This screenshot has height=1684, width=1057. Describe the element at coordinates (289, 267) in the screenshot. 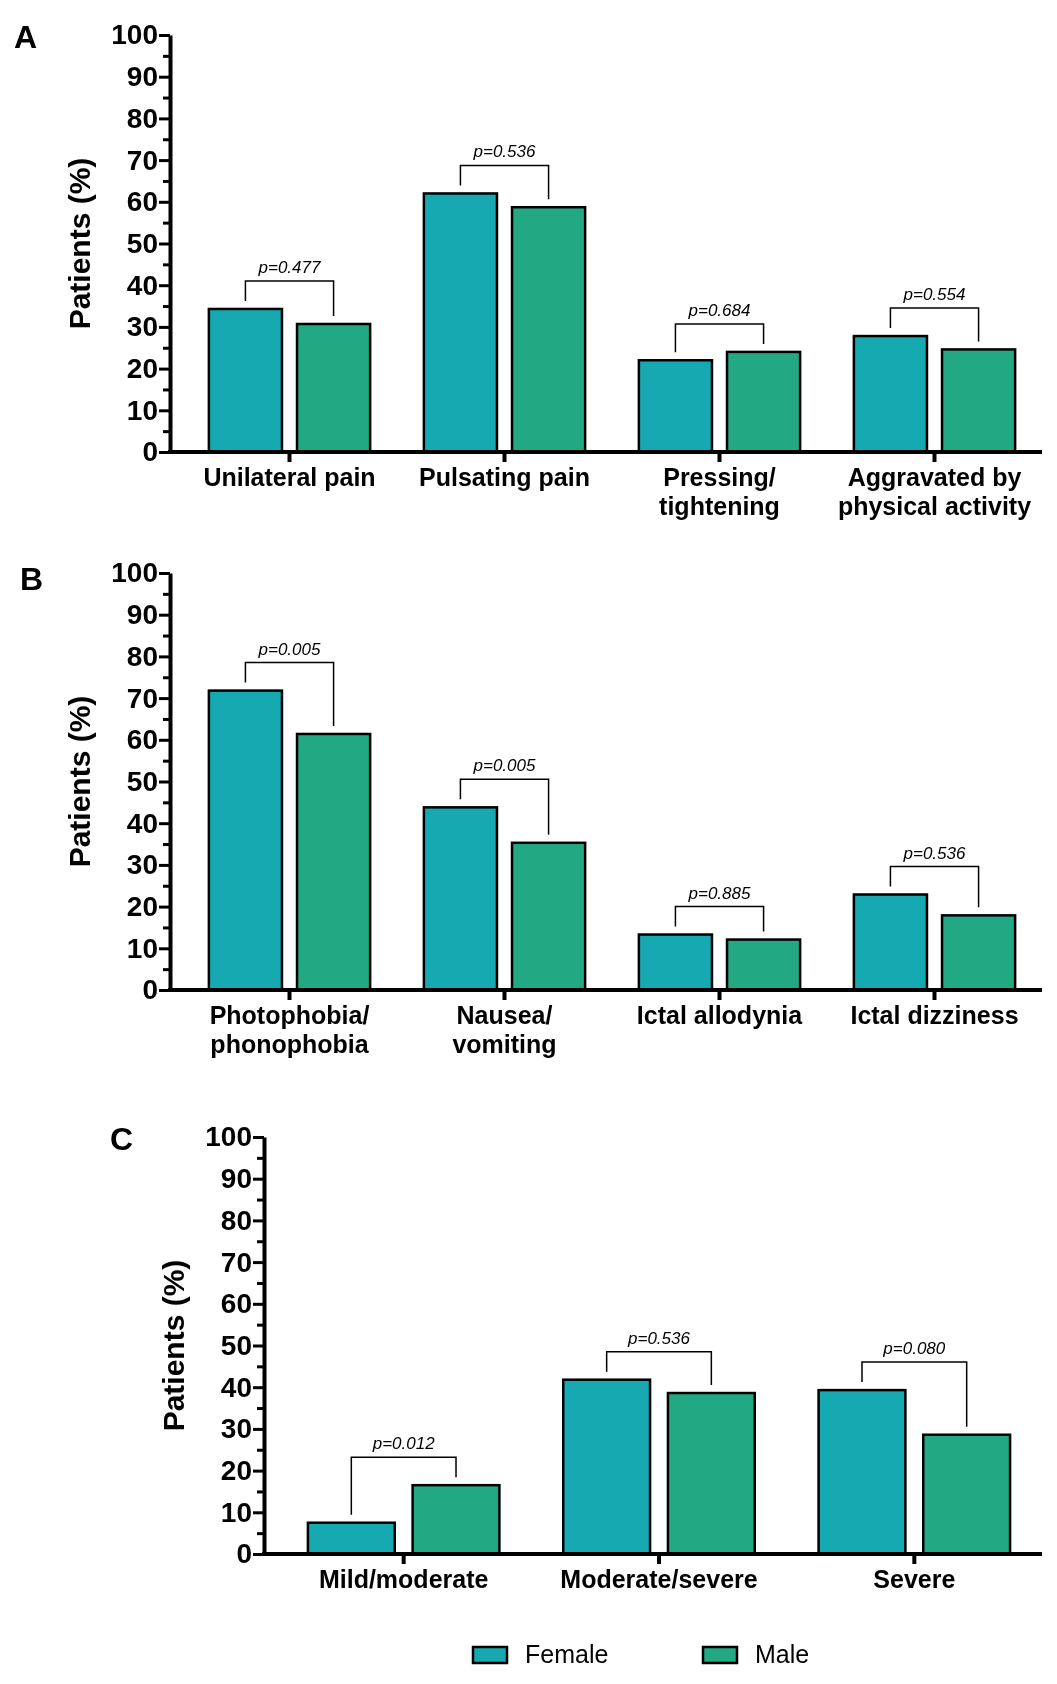

I see `annotation: p=0.477` at that location.